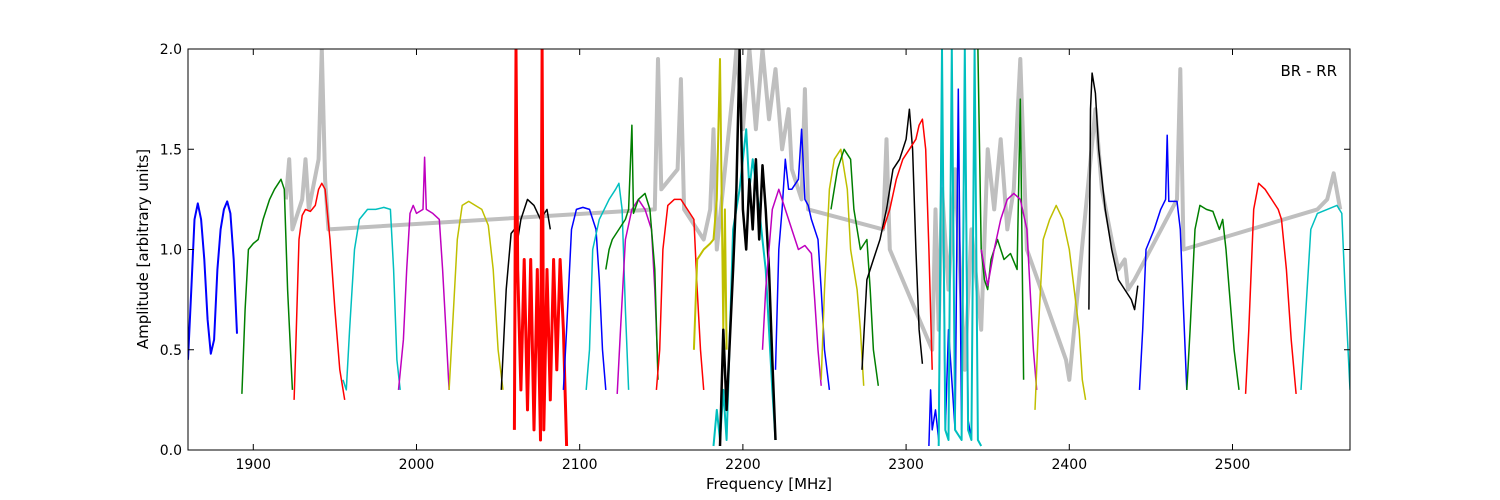 The height and width of the screenshot is (500, 1500). What do you see at coordinates (171, 50) in the screenshot?
I see `y-tick-label: 2.0` at bounding box center [171, 50].